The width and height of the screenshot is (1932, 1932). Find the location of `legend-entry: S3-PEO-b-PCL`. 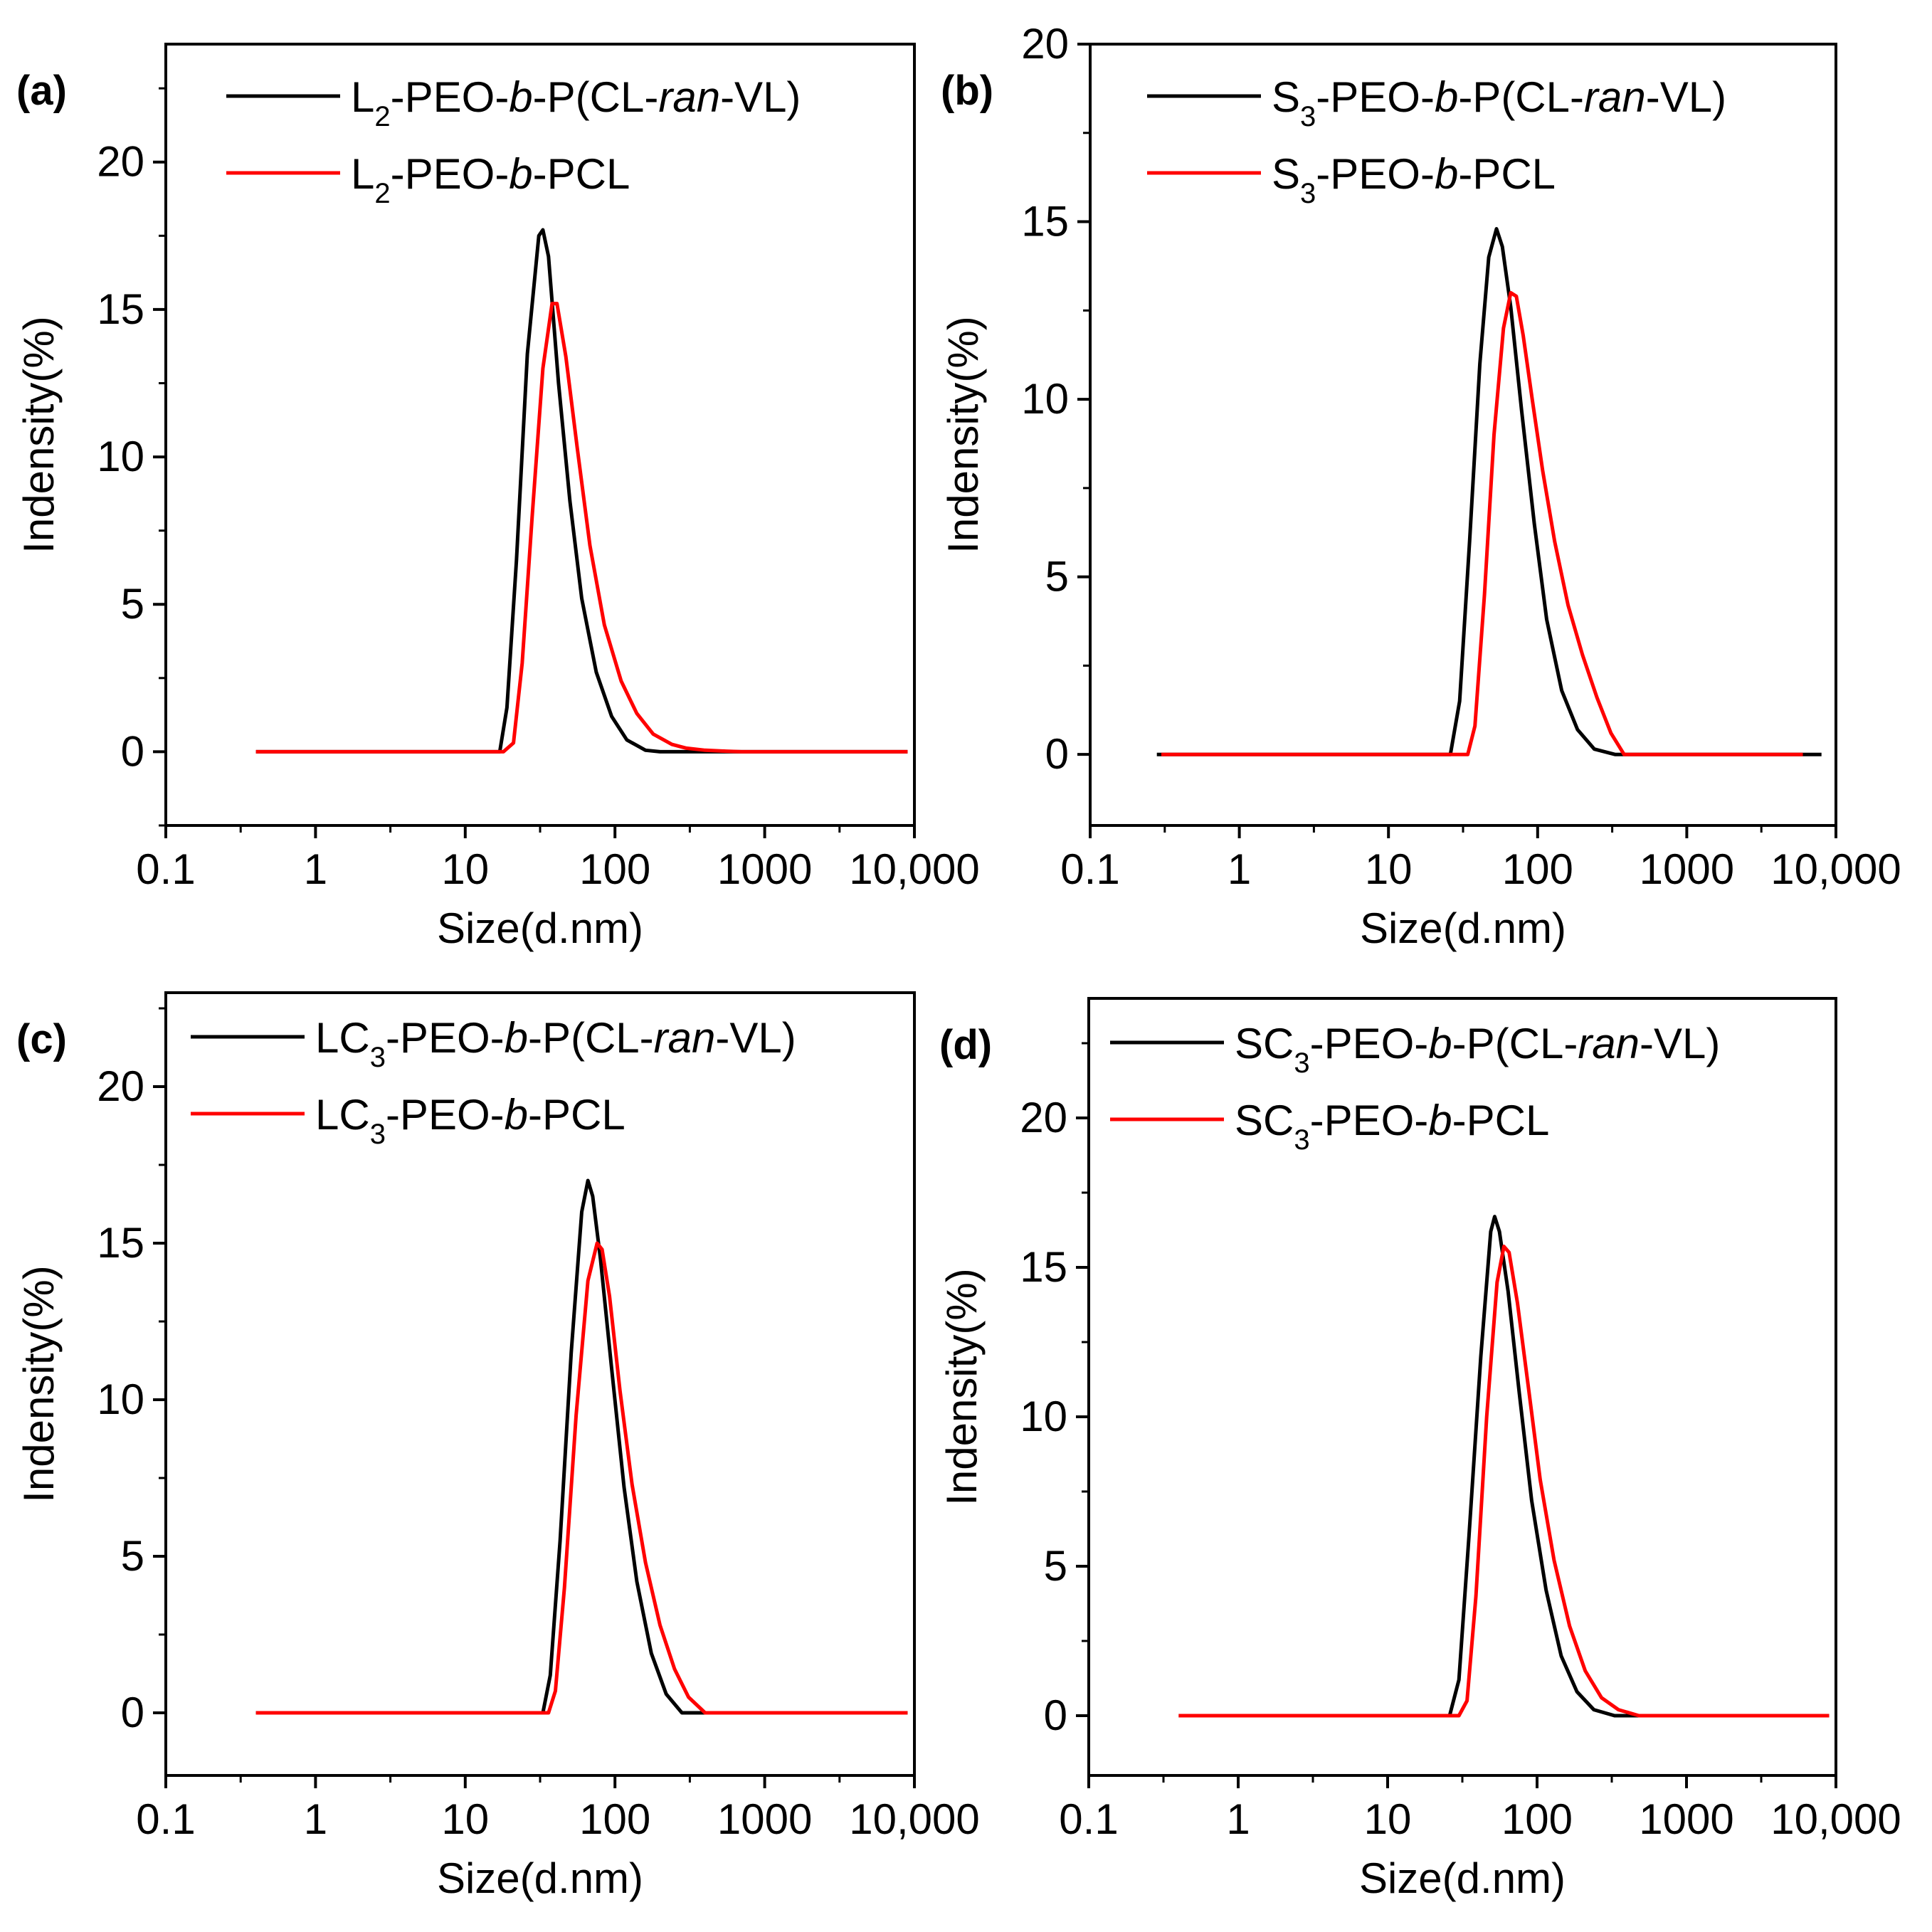

legend-entry: S3-PEO-b-PCL is located at coordinates (1414, 179).